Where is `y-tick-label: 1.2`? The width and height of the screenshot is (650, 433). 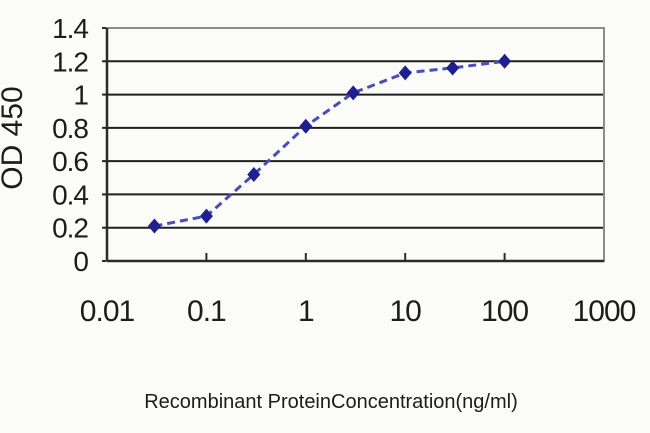 y-tick-label: 1.2 is located at coordinates (70, 61).